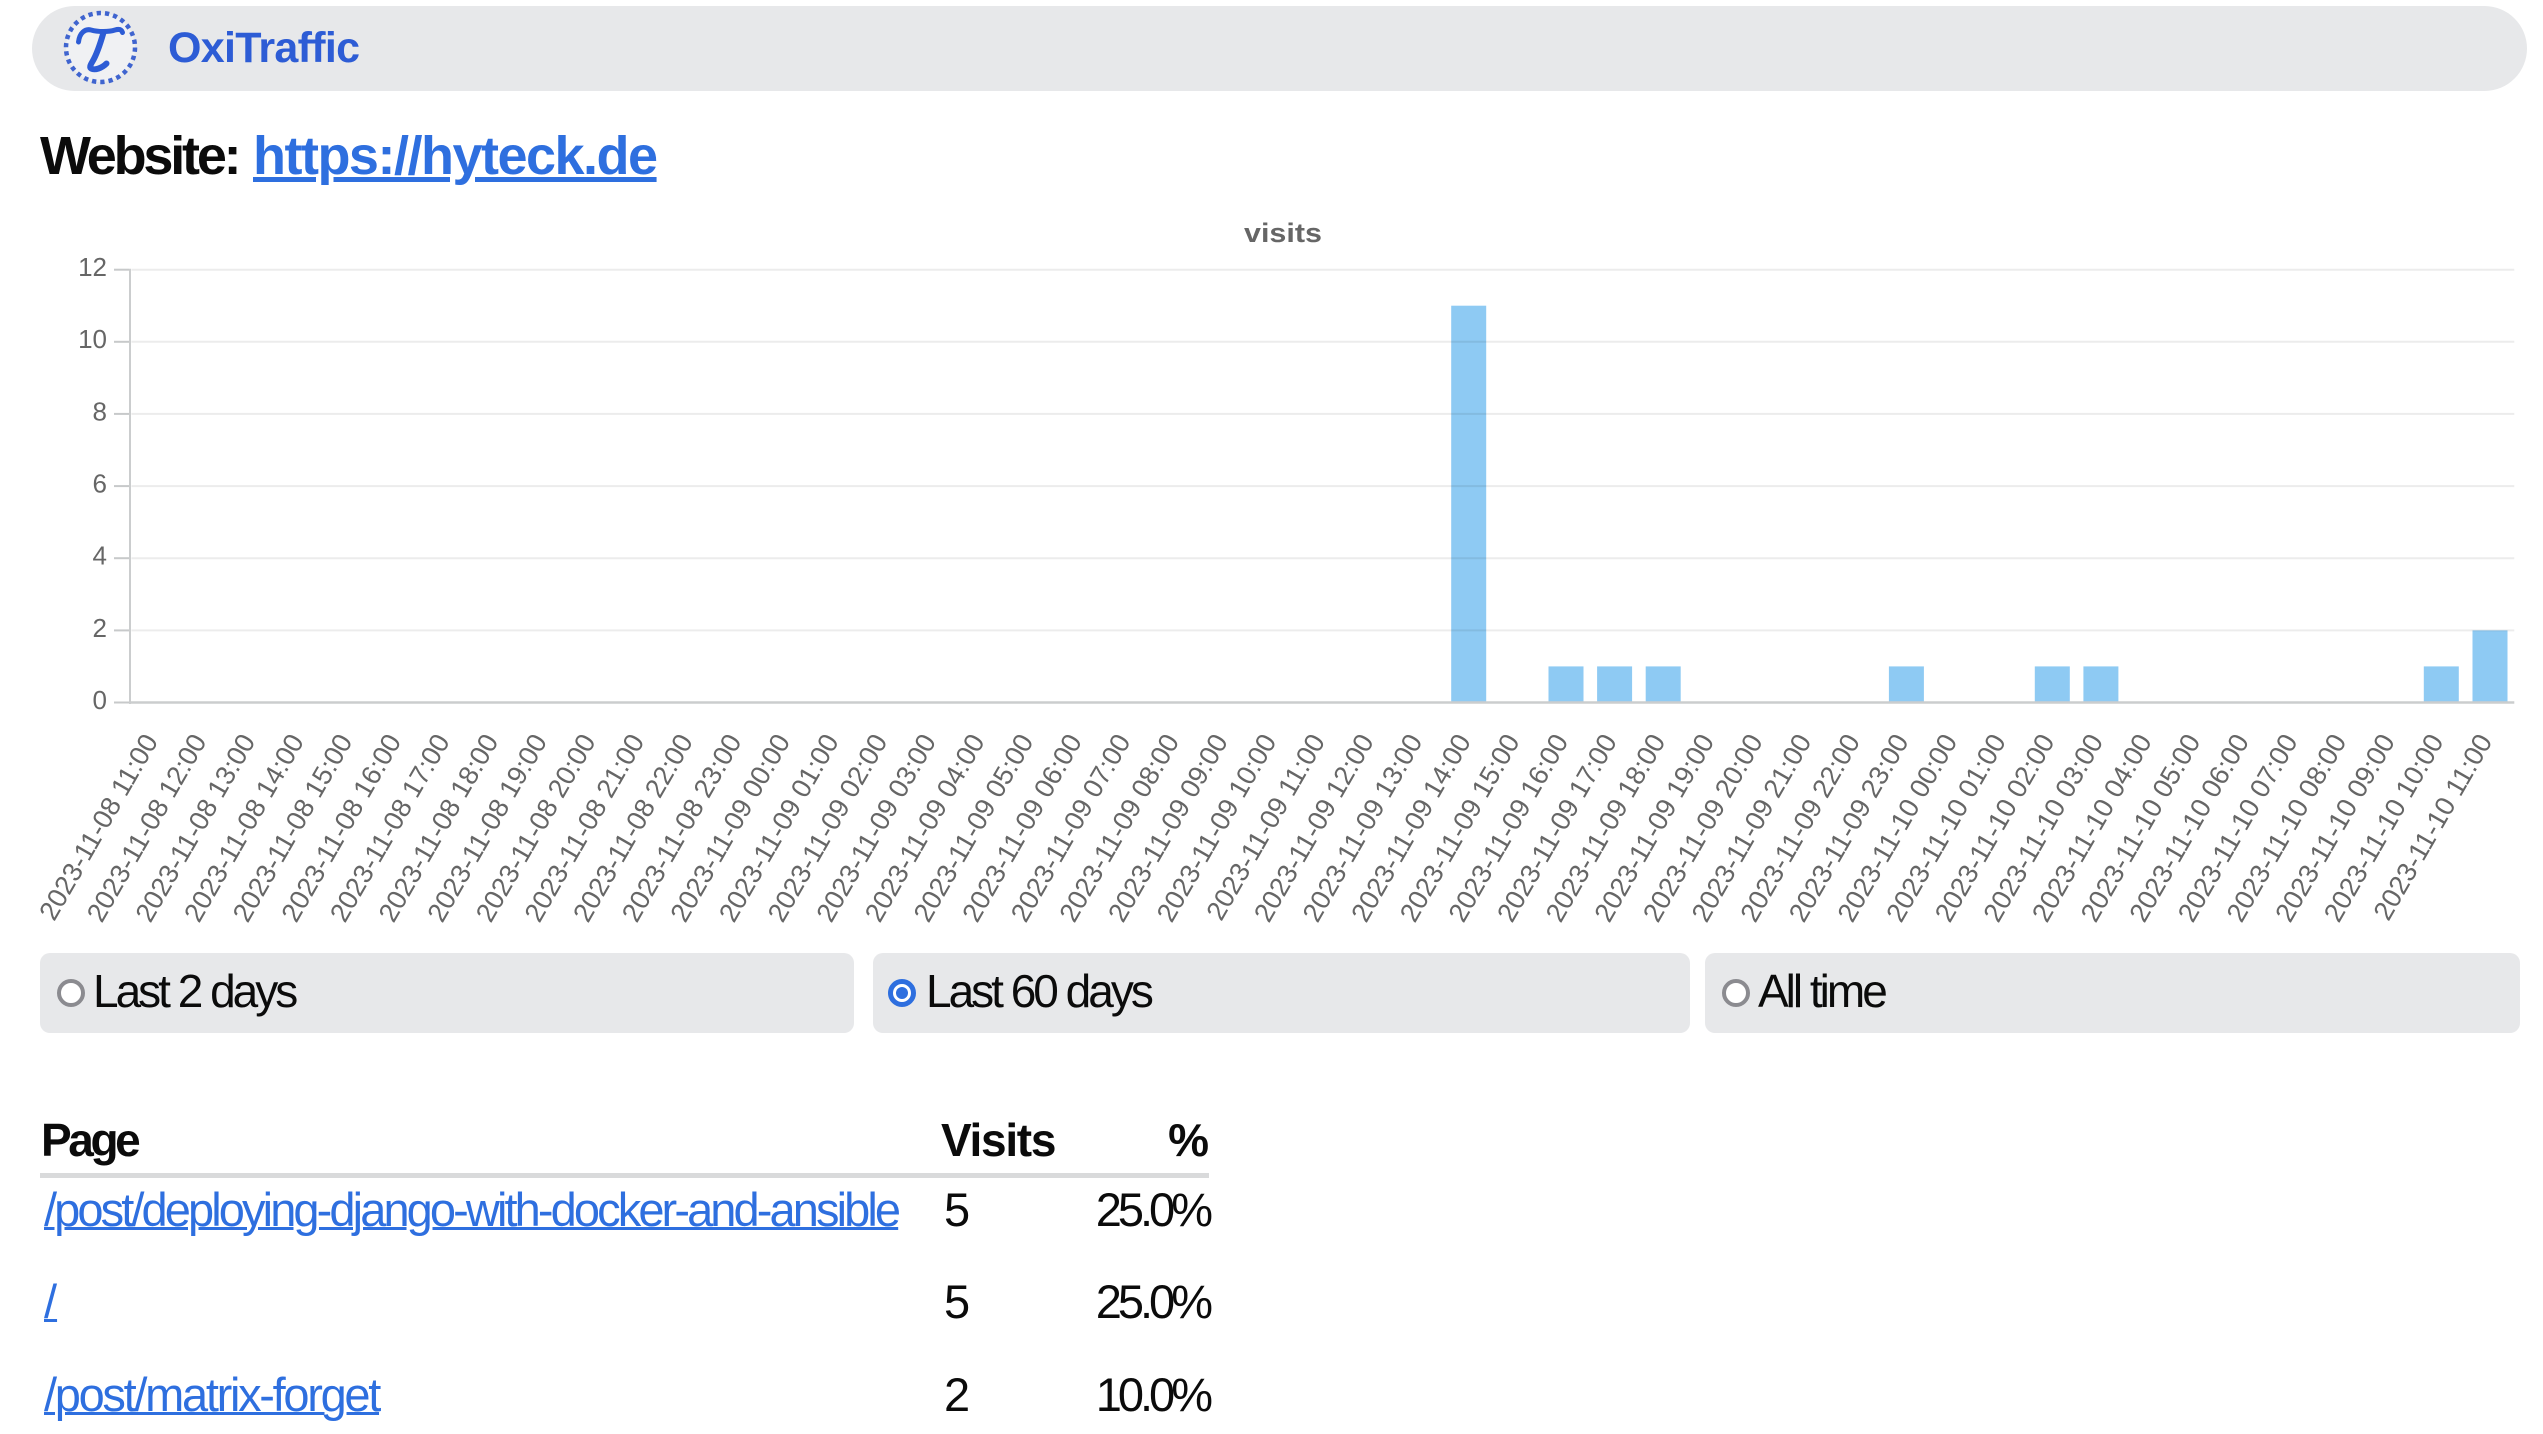 The width and height of the screenshot is (2543, 1434). I want to click on svg-text: visits, so click(1283, 233).